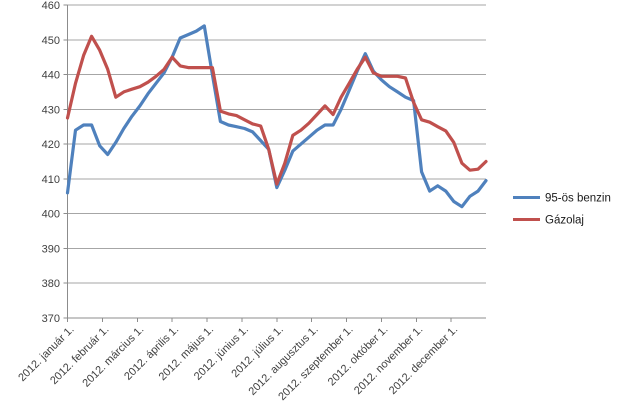 Image resolution: width=624 pixels, height=416 pixels. I want to click on x-axis-tick-label: 2012. március 1., so click(113, 357).